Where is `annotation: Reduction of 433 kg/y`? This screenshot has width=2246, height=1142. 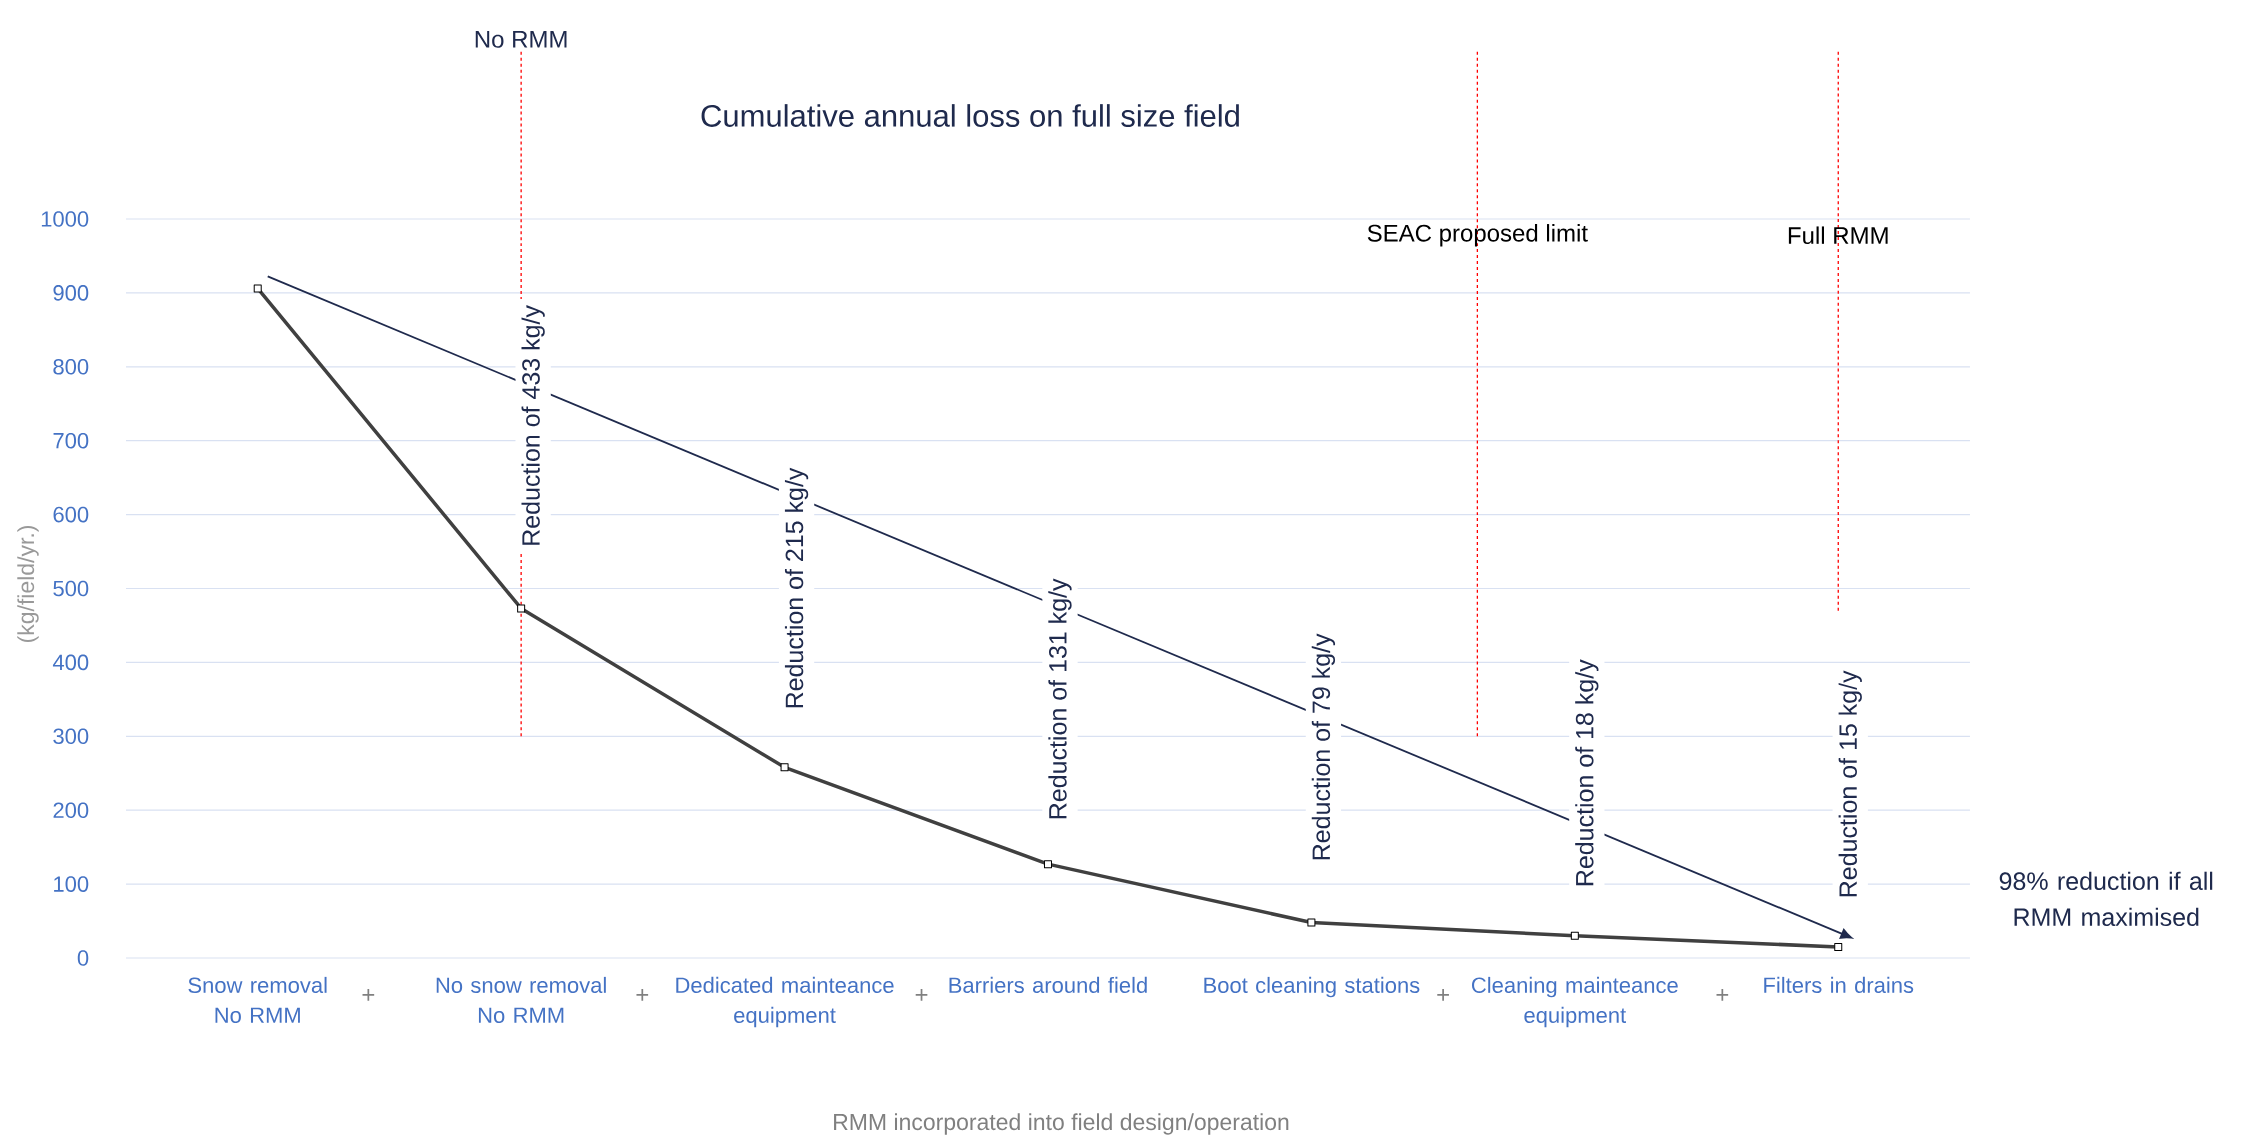 annotation: Reduction of 433 kg/y is located at coordinates (533, 425).